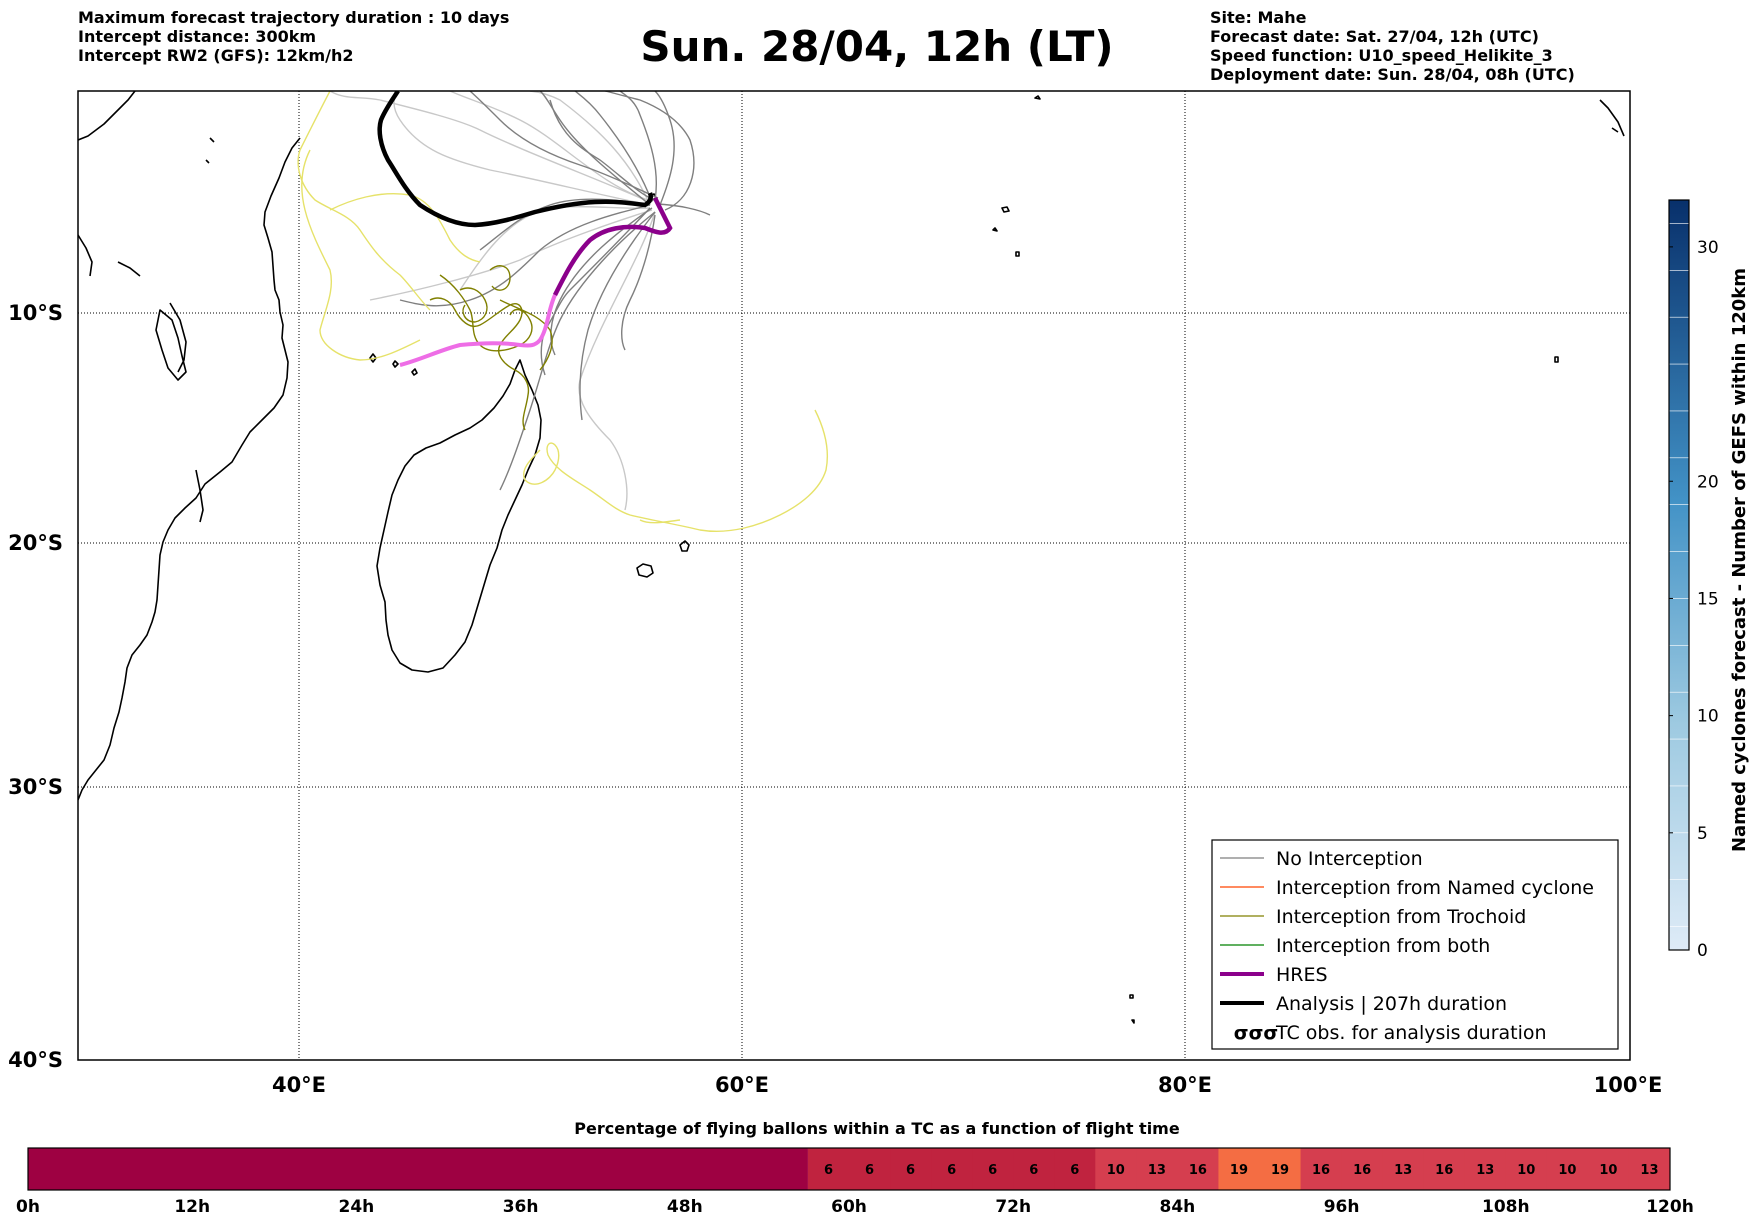 This screenshot has height=1223, width=1754. I want to click on horn-of-africa-coast, so click(132, 303).